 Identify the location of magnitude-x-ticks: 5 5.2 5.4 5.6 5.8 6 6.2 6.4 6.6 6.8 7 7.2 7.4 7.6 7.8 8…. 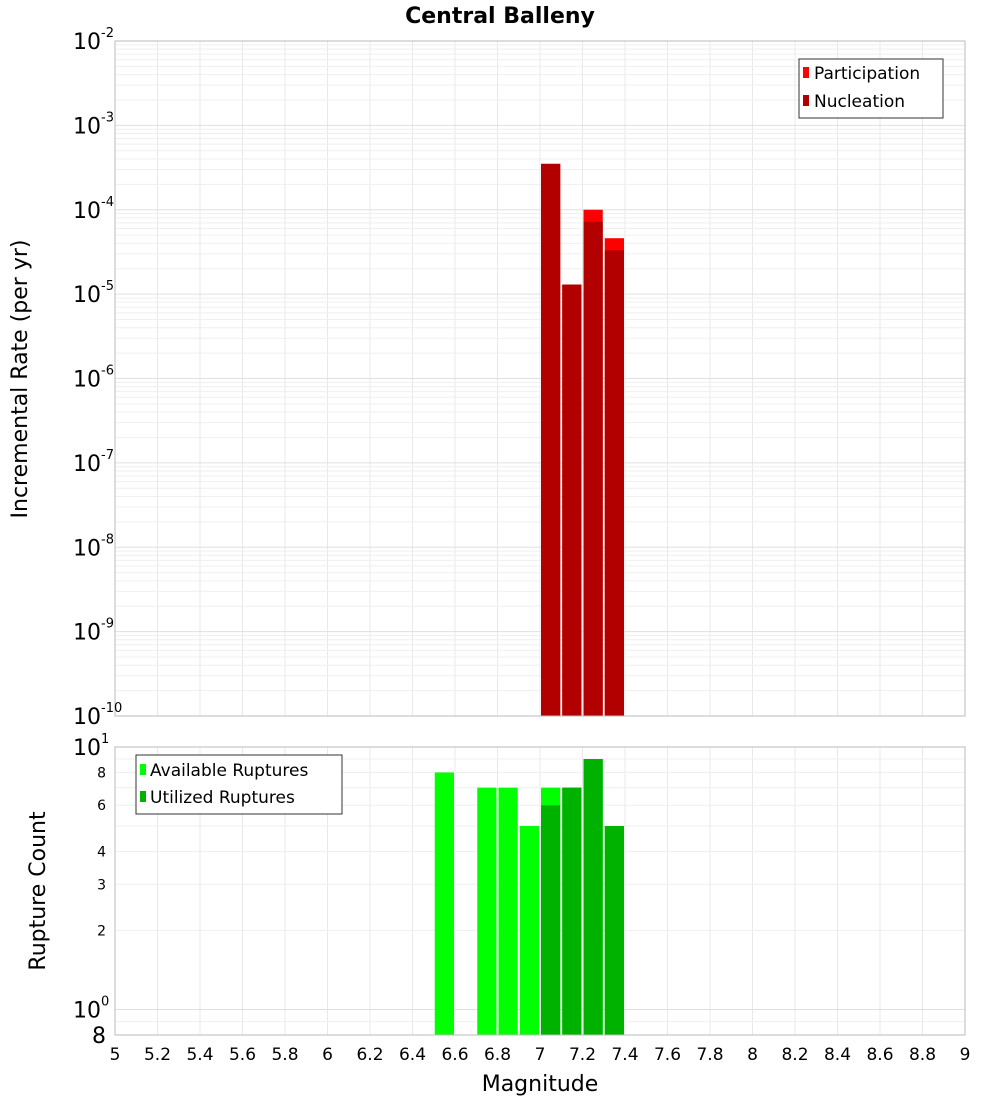
(540, 1055).